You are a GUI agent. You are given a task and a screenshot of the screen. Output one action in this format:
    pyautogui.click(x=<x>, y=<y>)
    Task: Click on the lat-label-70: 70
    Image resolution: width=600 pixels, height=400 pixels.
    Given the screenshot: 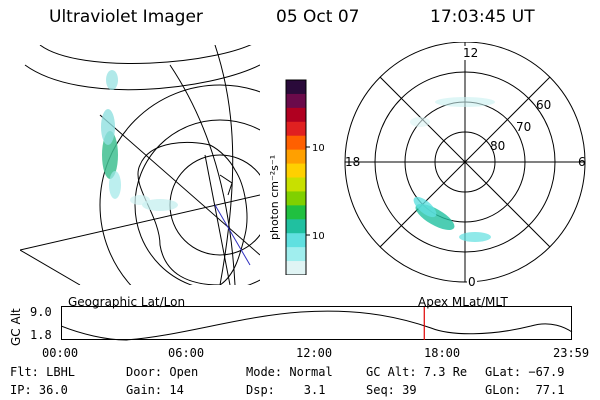 What is the action you would take?
    pyautogui.click(x=523, y=127)
    